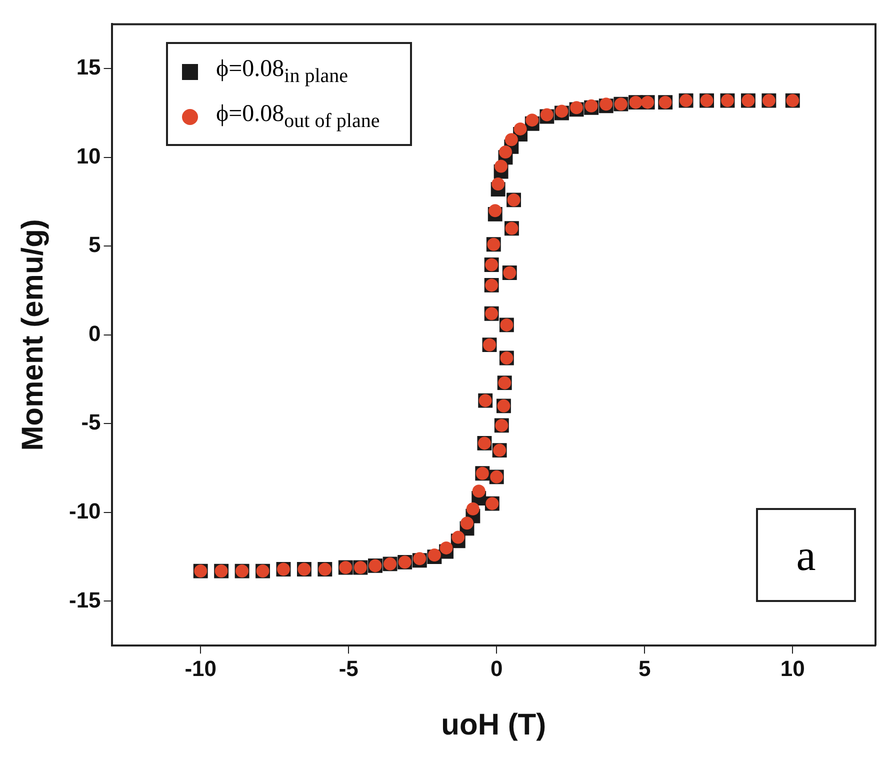 Image resolution: width=894 pixels, height=760 pixels. Describe the element at coordinates (496, 668) in the screenshot. I see `x-tick-label: 0` at that location.